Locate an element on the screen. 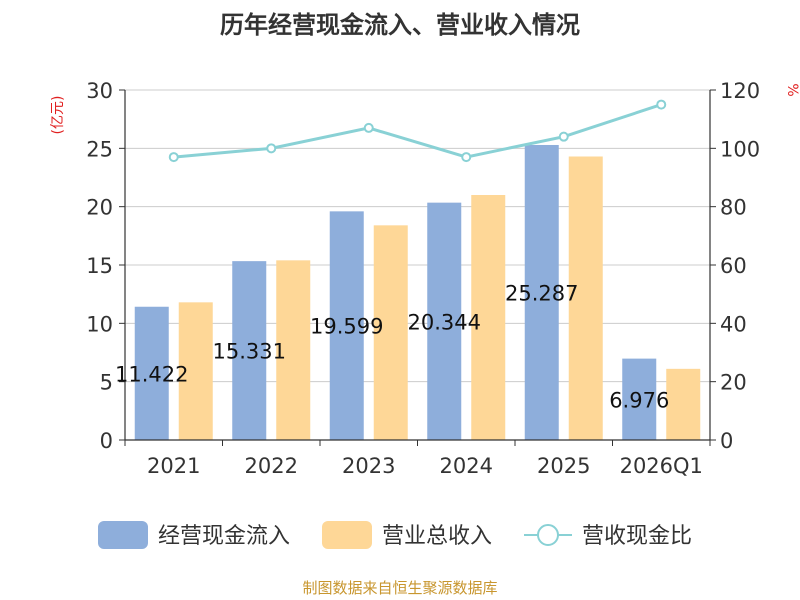  data-label: 15.331 is located at coordinates (249, 352).